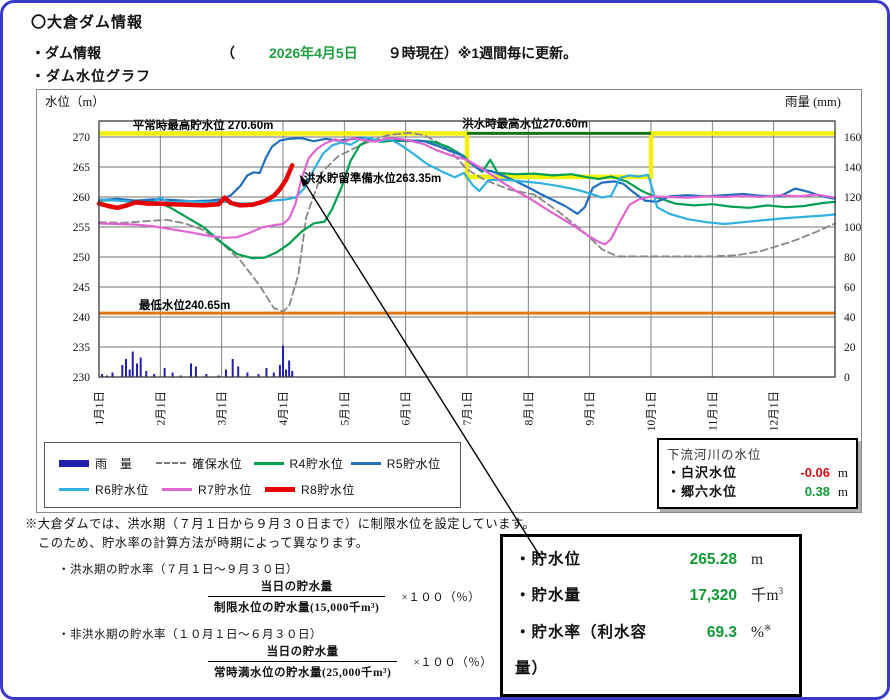  I want to click on legend-label: R5貯水位, so click(413, 463).